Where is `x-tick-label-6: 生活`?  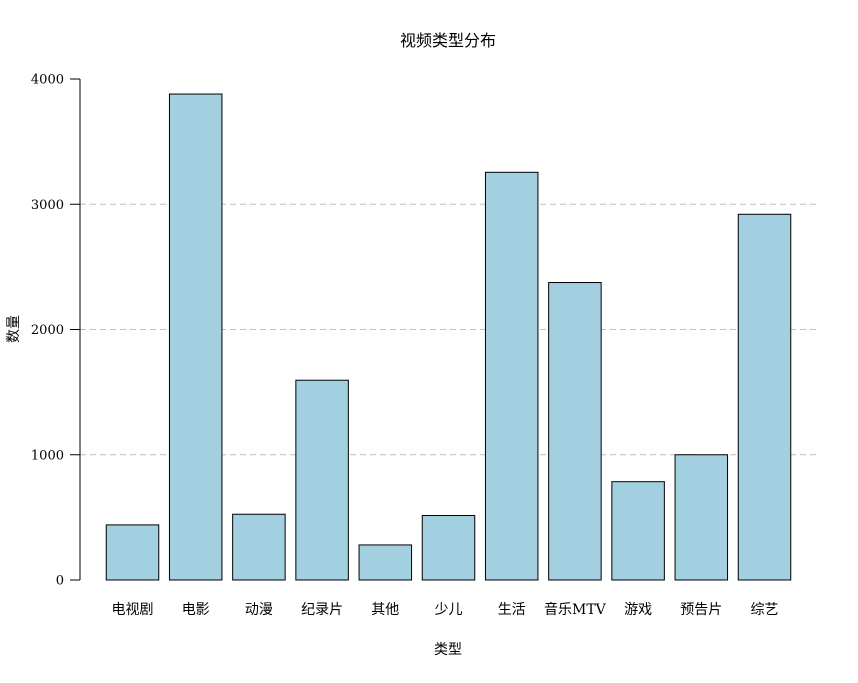 x-tick-label-6: 生活 is located at coordinates (512, 610).